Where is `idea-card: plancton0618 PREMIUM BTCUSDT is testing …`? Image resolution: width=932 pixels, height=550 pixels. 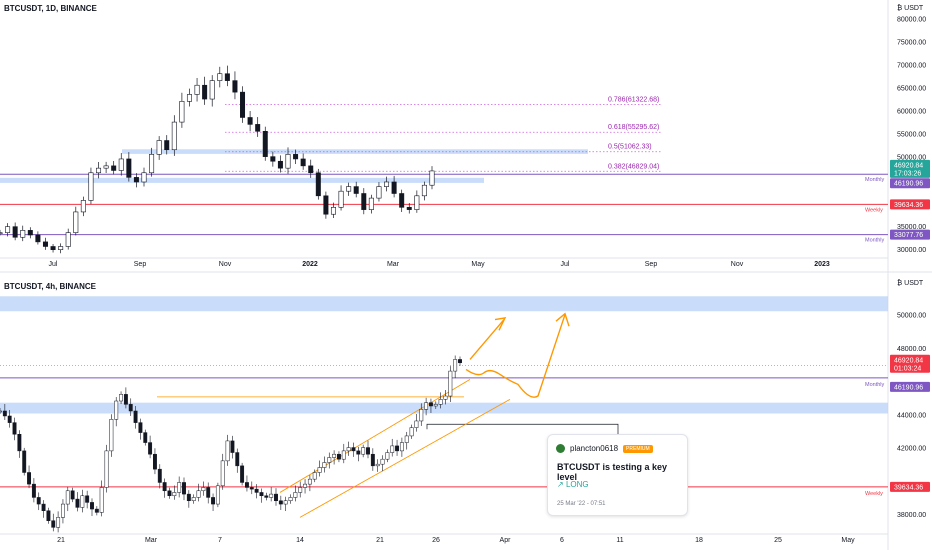
idea-card: plancton0618 PREMIUM BTCUSDT is testing … is located at coordinates (617, 475).